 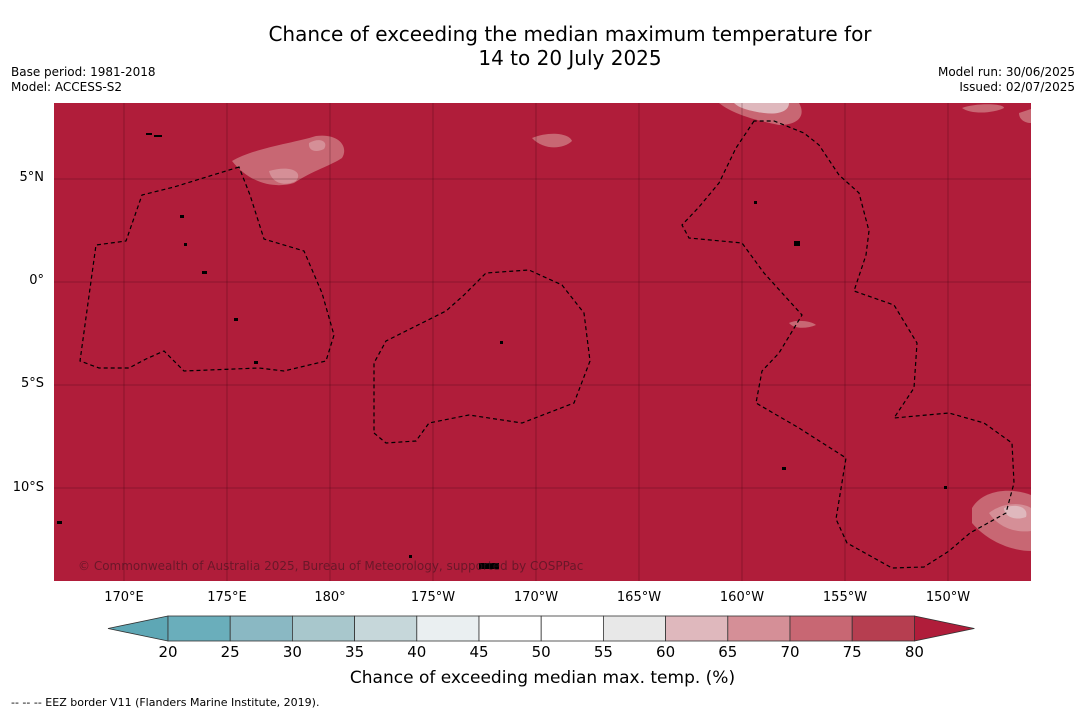 I want to click on lat-label-5n: 5°N, so click(x=32, y=177).